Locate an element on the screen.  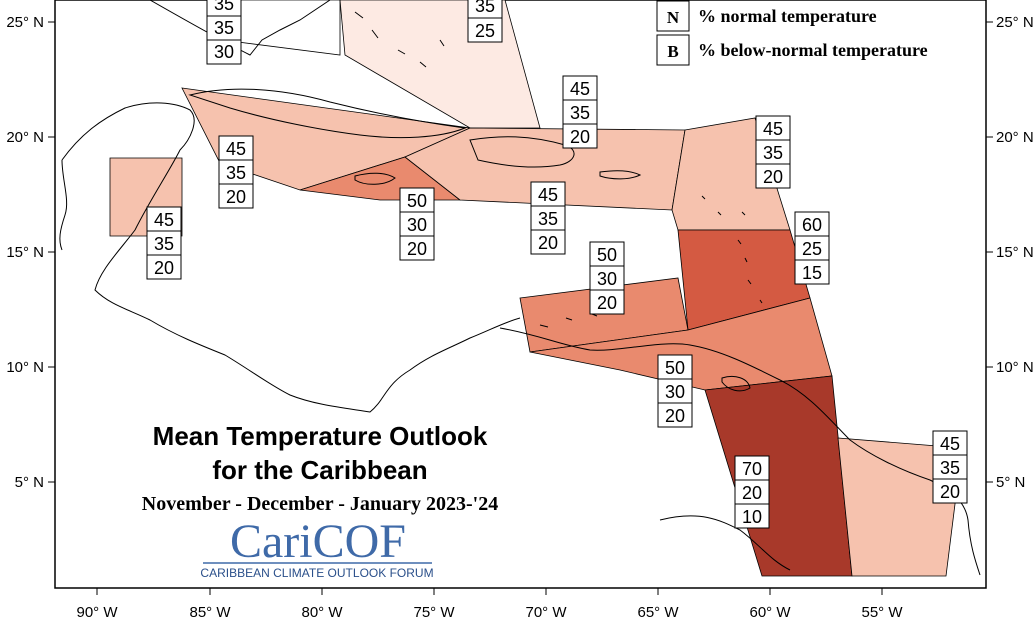
caricof-logo: CariCOF is located at coordinates (318, 541).